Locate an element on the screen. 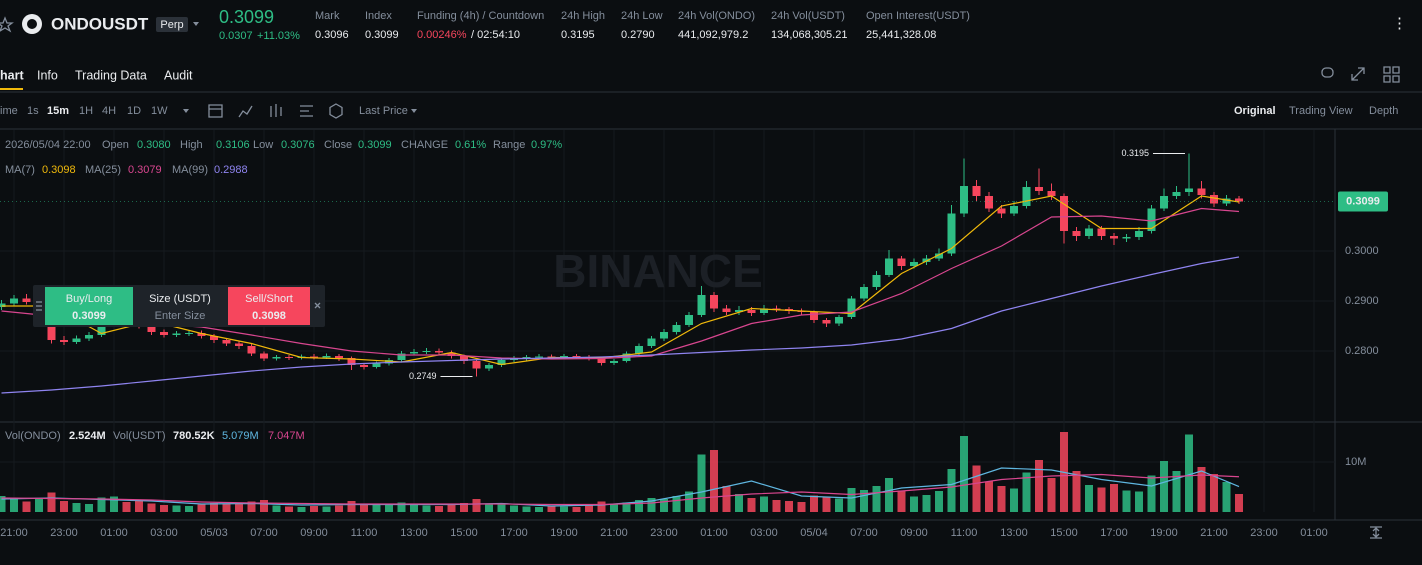 This screenshot has height=565, width=1422. legend-time: 2026/05/04 22:00 is located at coordinates (48, 145).